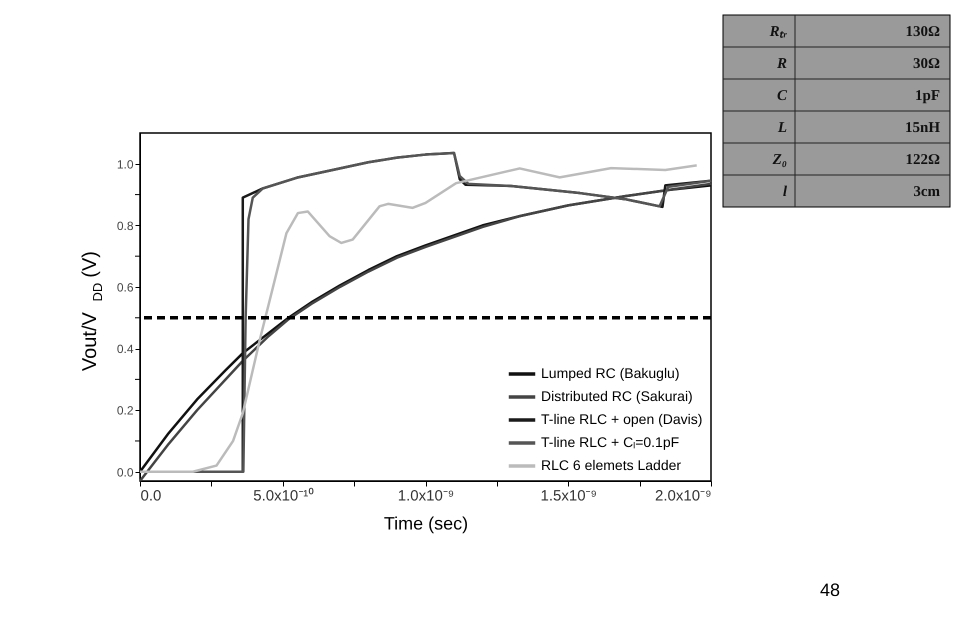  Describe the element at coordinates (426, 496) in the screenshot. I see `x-tick-label: 1.0x10⁻⁹` at that location.